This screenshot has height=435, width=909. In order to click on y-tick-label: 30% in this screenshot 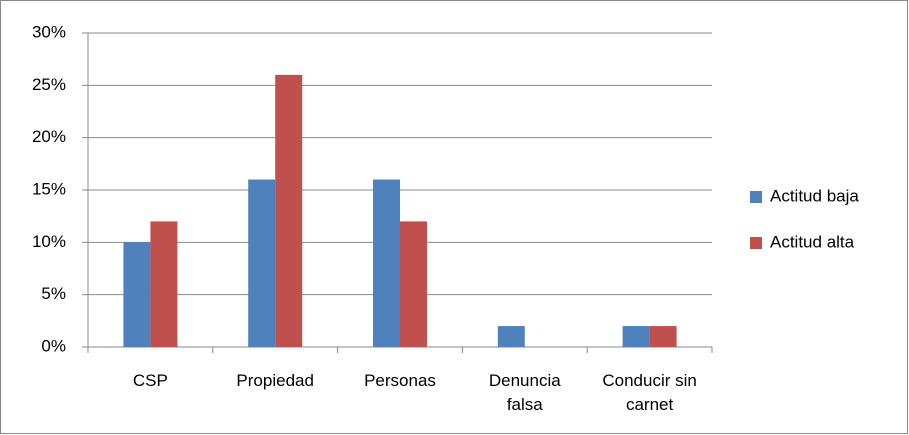, I will do `click(49, 31)`.